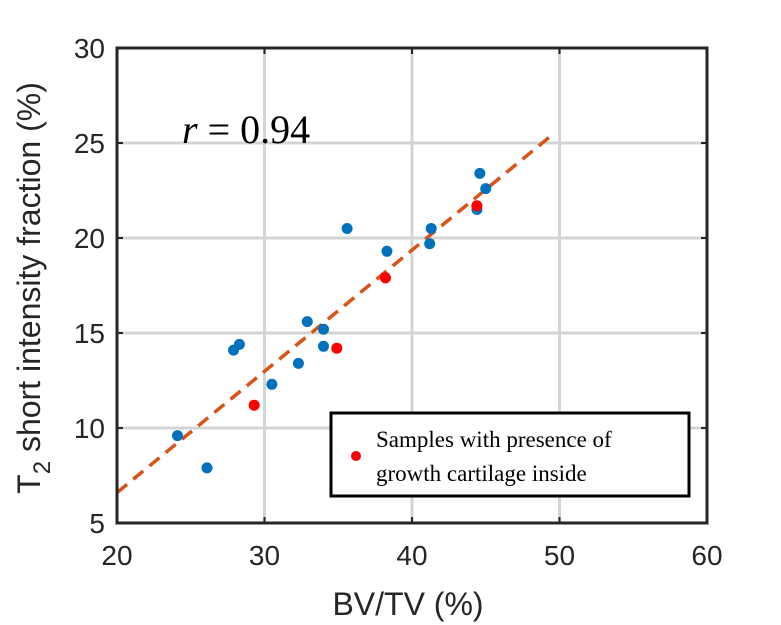  Describe the element at coordinates (33, 288) in the screenshot. I see `y-axis-label: T2 short intensity fraction (%)` at that location.